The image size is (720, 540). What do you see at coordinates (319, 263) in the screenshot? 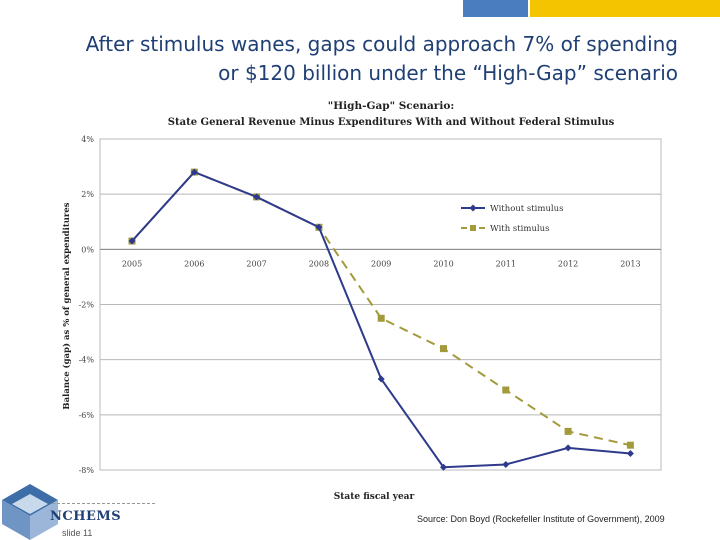
I see `x-tick-label: 2008` at bounding box center [319, 263].